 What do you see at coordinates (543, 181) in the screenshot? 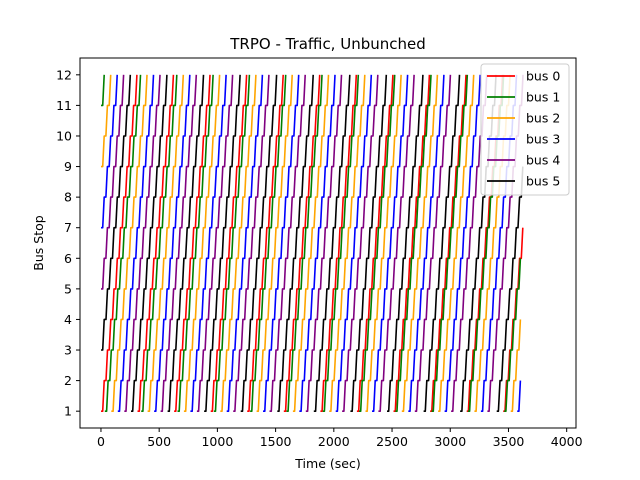
I see `legend-label: bus 5` at bounding box center [543, 181].